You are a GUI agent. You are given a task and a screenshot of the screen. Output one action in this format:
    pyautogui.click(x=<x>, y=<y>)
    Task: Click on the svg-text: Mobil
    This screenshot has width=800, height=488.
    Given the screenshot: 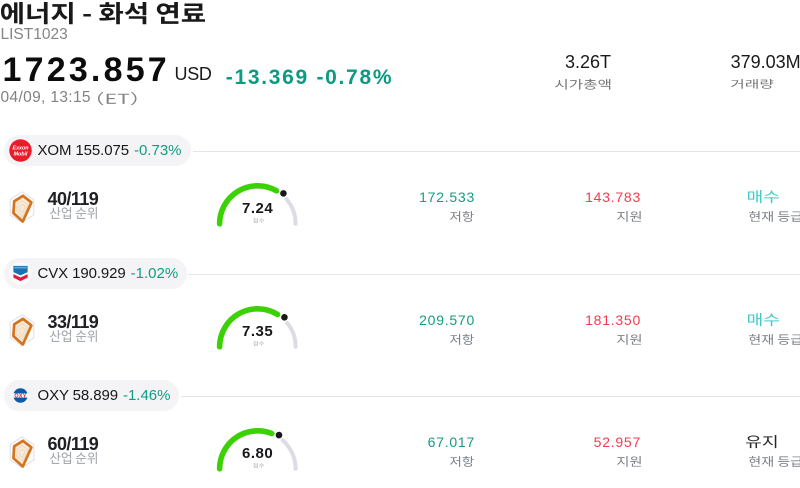 What is the action you would take?
    pyautogui.click(x=20, y=154)
    